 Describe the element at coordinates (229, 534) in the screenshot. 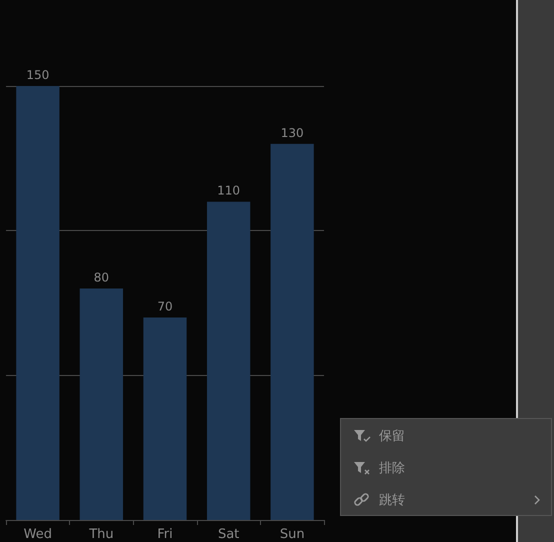

I see `x-tick-label: Sat` at that location.